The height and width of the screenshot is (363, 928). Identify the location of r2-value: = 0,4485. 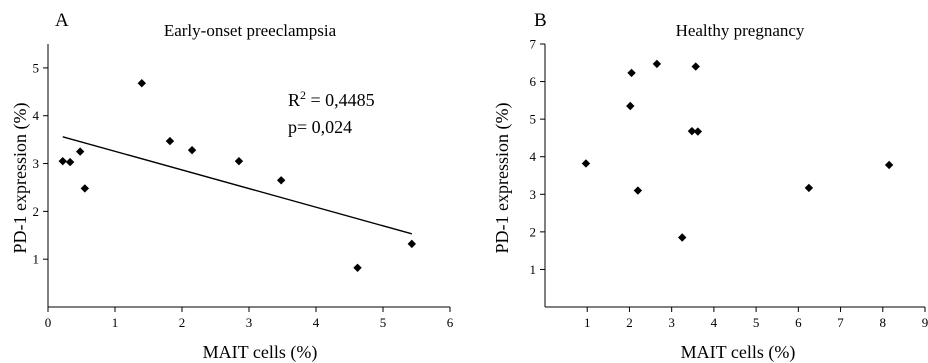
(340, 100).